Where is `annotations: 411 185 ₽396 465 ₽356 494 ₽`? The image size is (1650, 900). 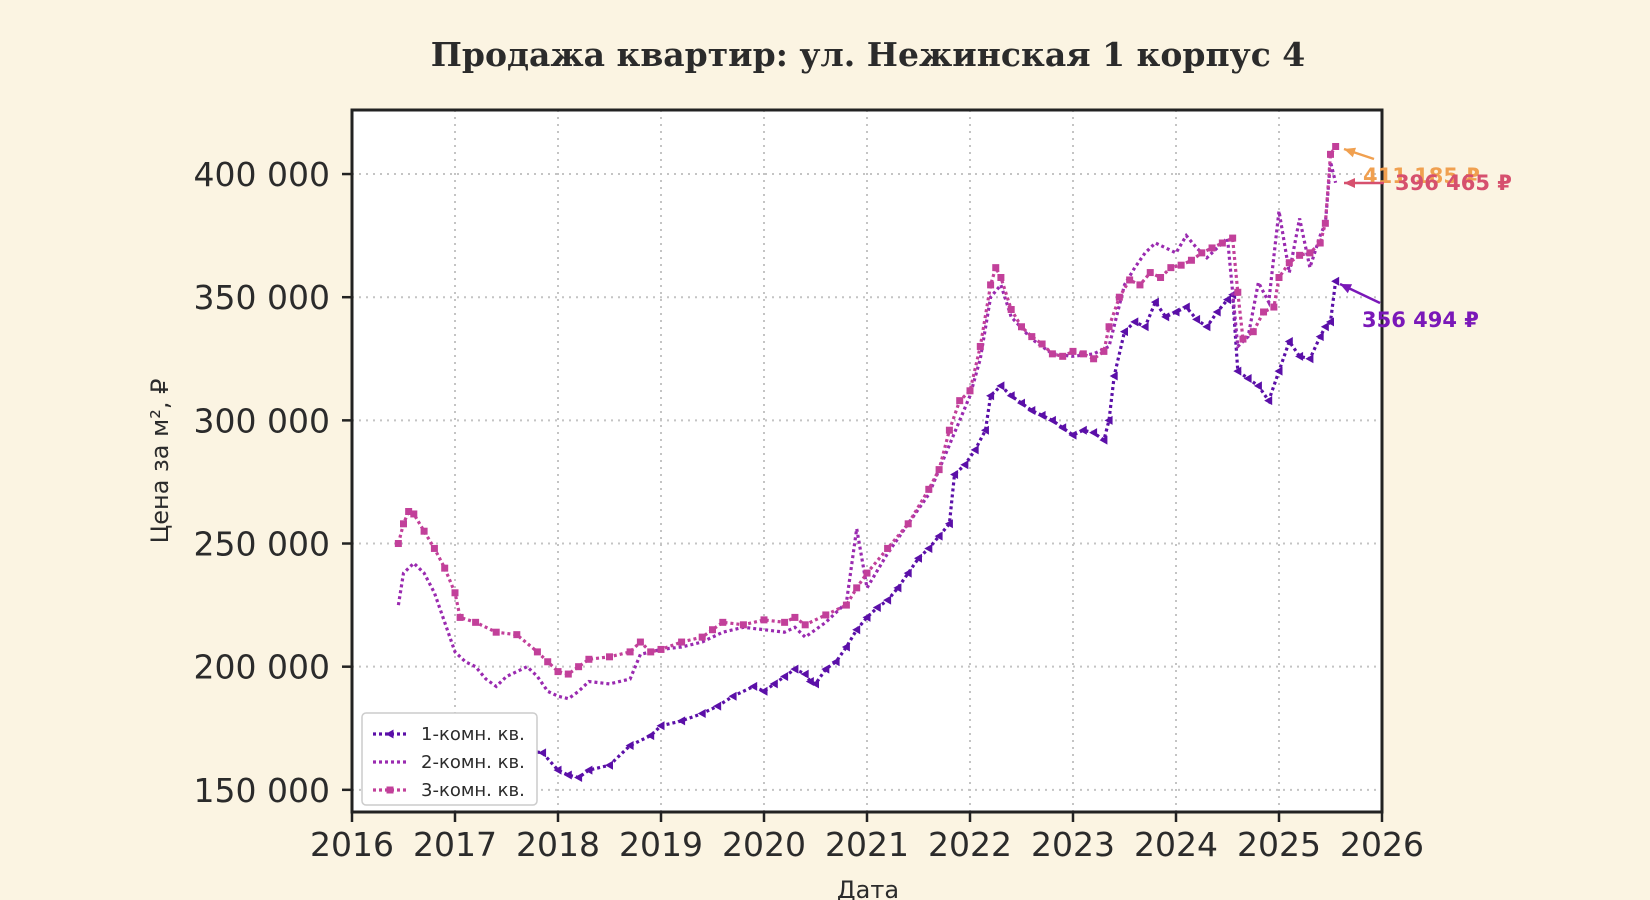 annotations: 411 185 ₽396 465 ₽356 494 ₽ is located at coordinates (1425, 239).